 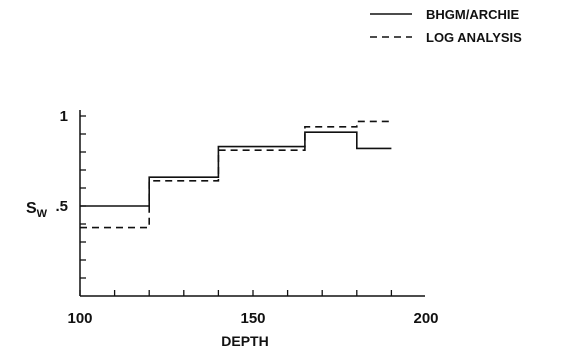 I want to click on y-tick-label: 1, so click(x=64, y=116).